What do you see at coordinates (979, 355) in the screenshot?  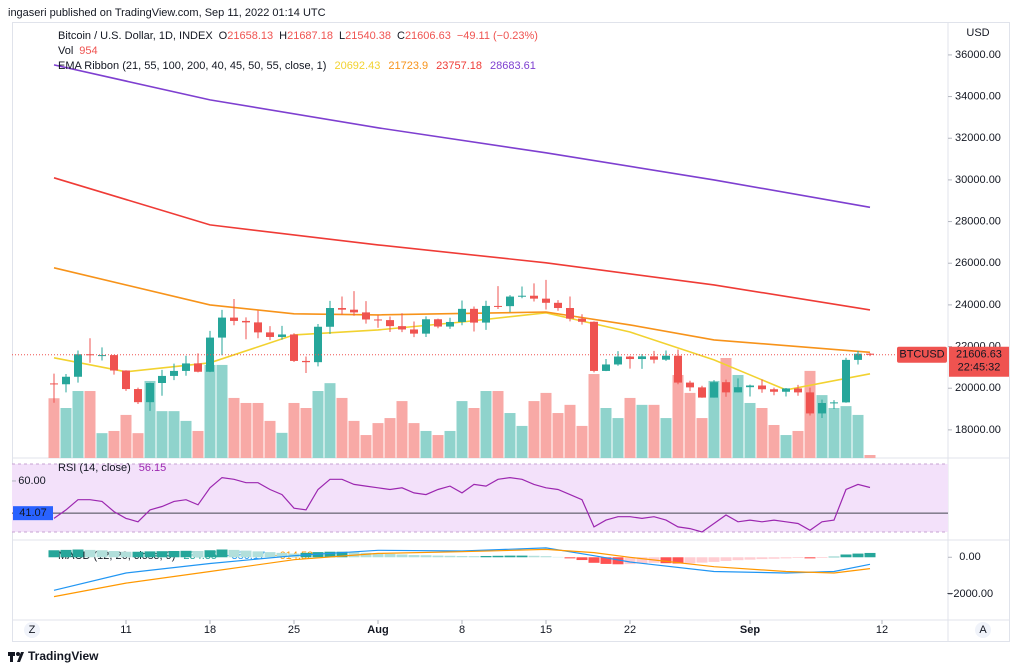 I see `price-label: 21606.63` at bounding box center [979, 355].